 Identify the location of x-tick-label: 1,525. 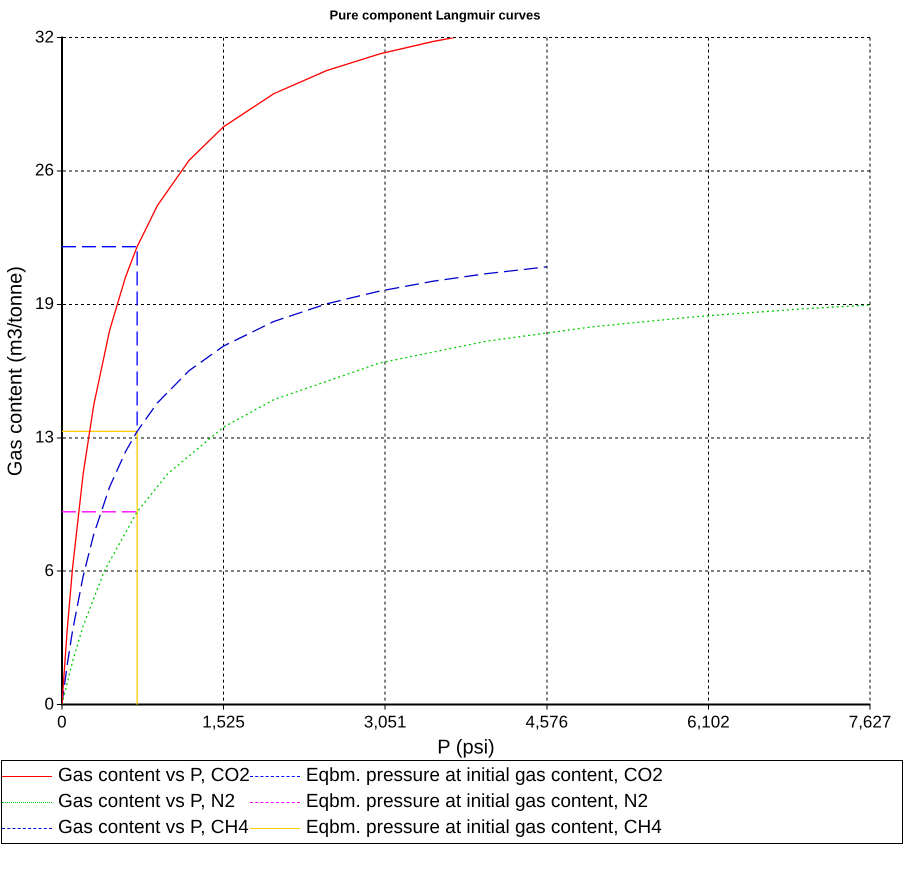
(223, 722).